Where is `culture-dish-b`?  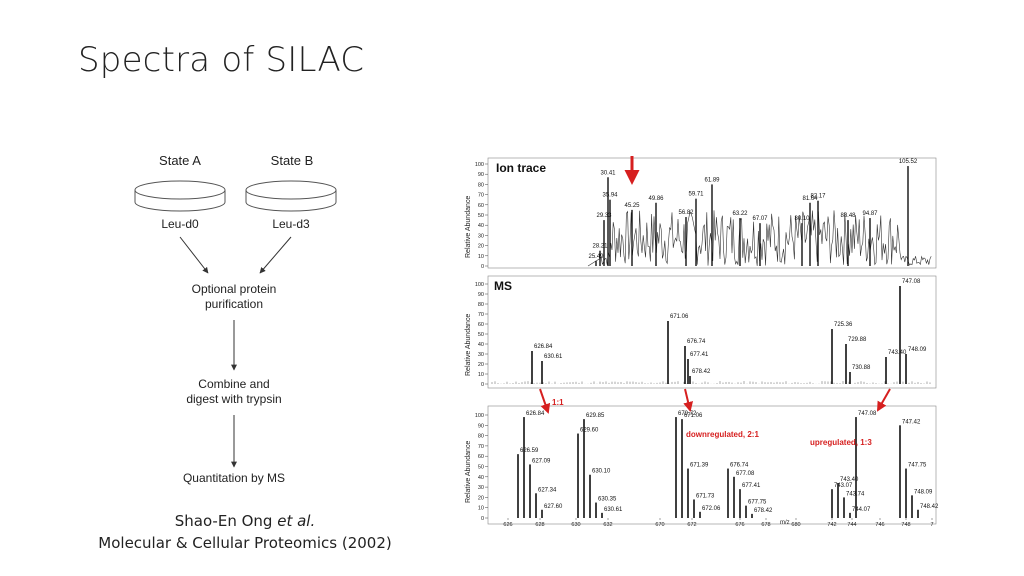 culture-dish-b is located at coordinates (291, 196).